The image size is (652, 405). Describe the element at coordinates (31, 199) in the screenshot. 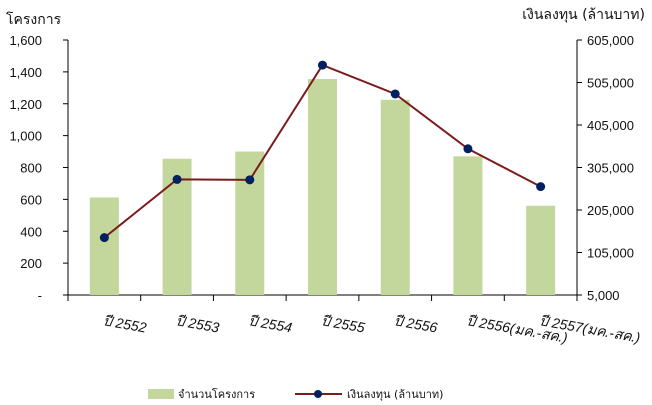

I see `left-tick-label: 600` at that location.